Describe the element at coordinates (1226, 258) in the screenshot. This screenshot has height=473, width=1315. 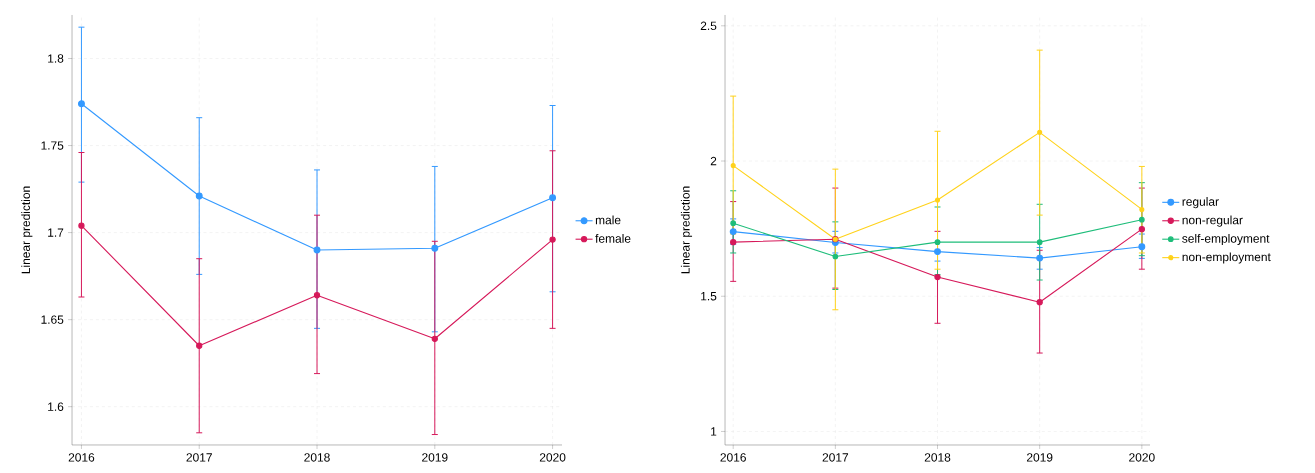
I see `legend-label: non-employment` at that location.